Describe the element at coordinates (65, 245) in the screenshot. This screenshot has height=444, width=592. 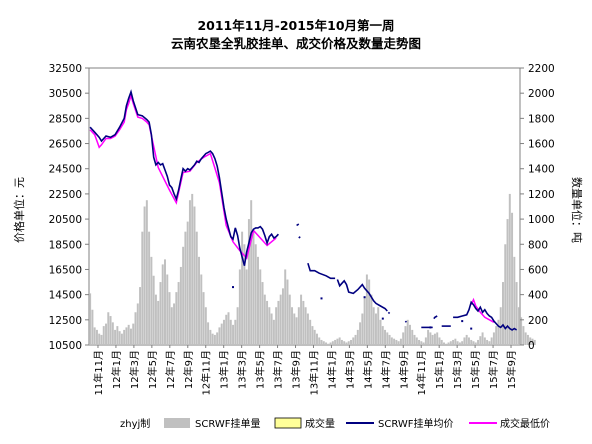
I see `y-tick-label: 18500` at that location.